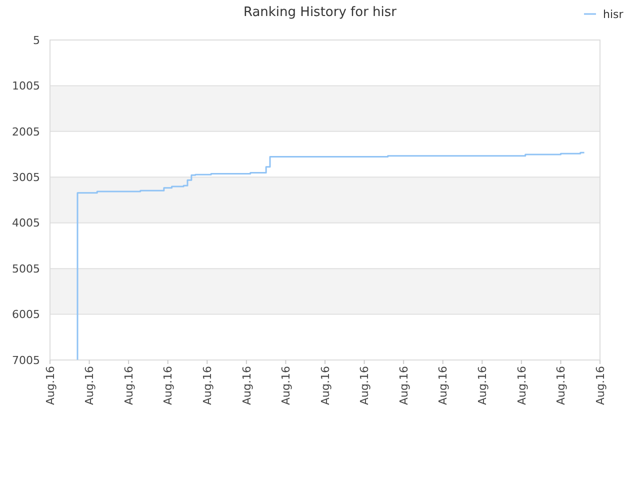 The height and width of the screenshot is (480, 640). Describe the element at coordinates (26, 269) in the screenshot. I see `y-tick-label: 5005` at that location.